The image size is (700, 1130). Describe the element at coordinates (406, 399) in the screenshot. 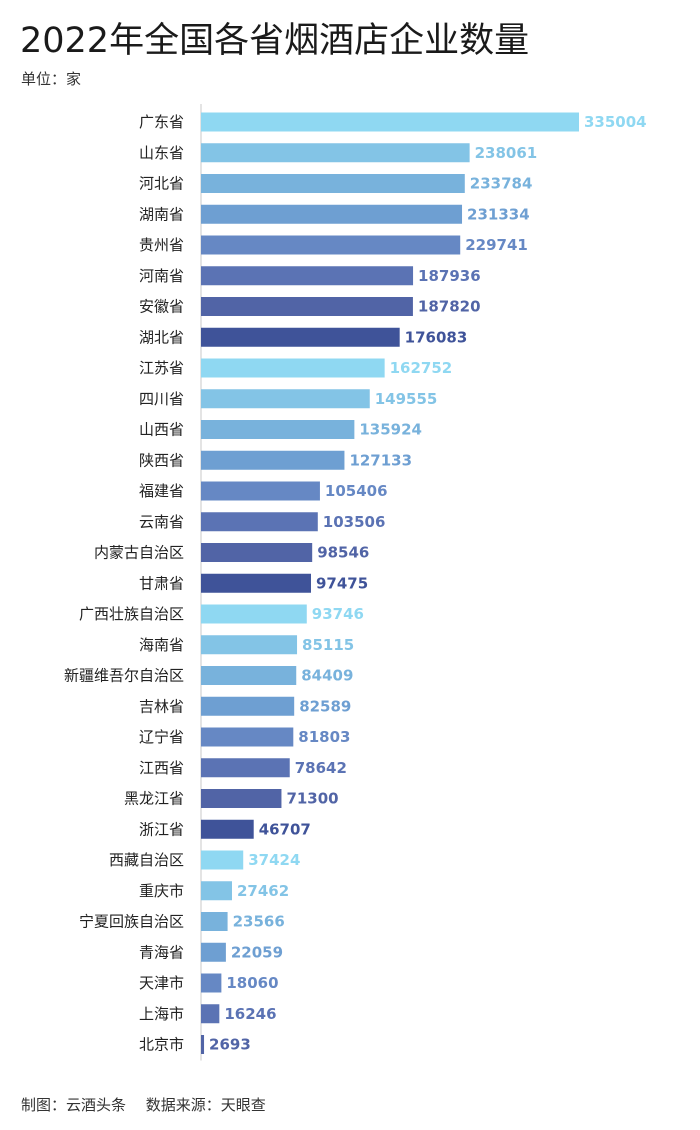

I see `value-label: 149555` at that location.